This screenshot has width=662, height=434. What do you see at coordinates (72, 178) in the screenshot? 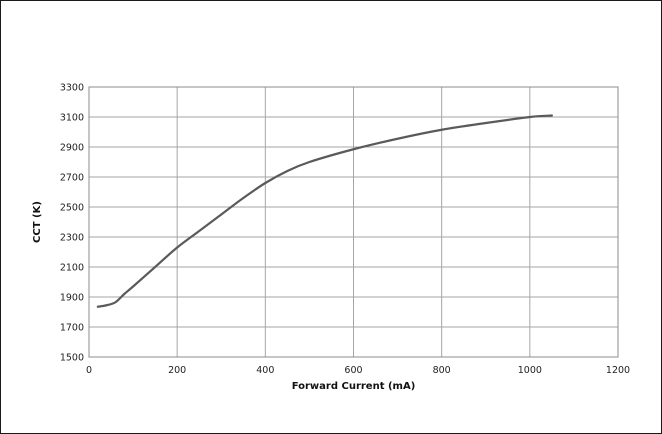
I see `y-tick-label: 2700` at bounding box center [72, 178].